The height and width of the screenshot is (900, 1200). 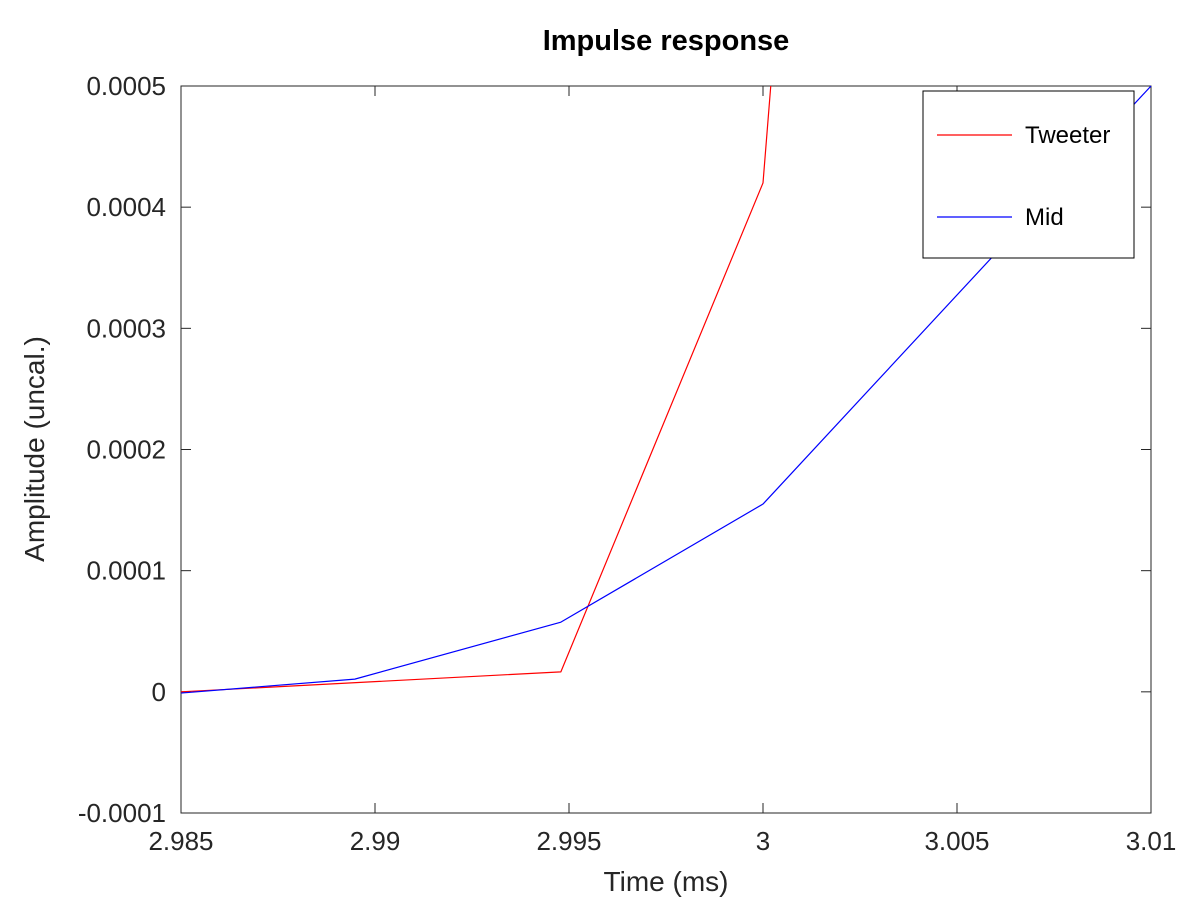 I want to click on y-tick-label: 0.0003, so click(x=126, y=328).